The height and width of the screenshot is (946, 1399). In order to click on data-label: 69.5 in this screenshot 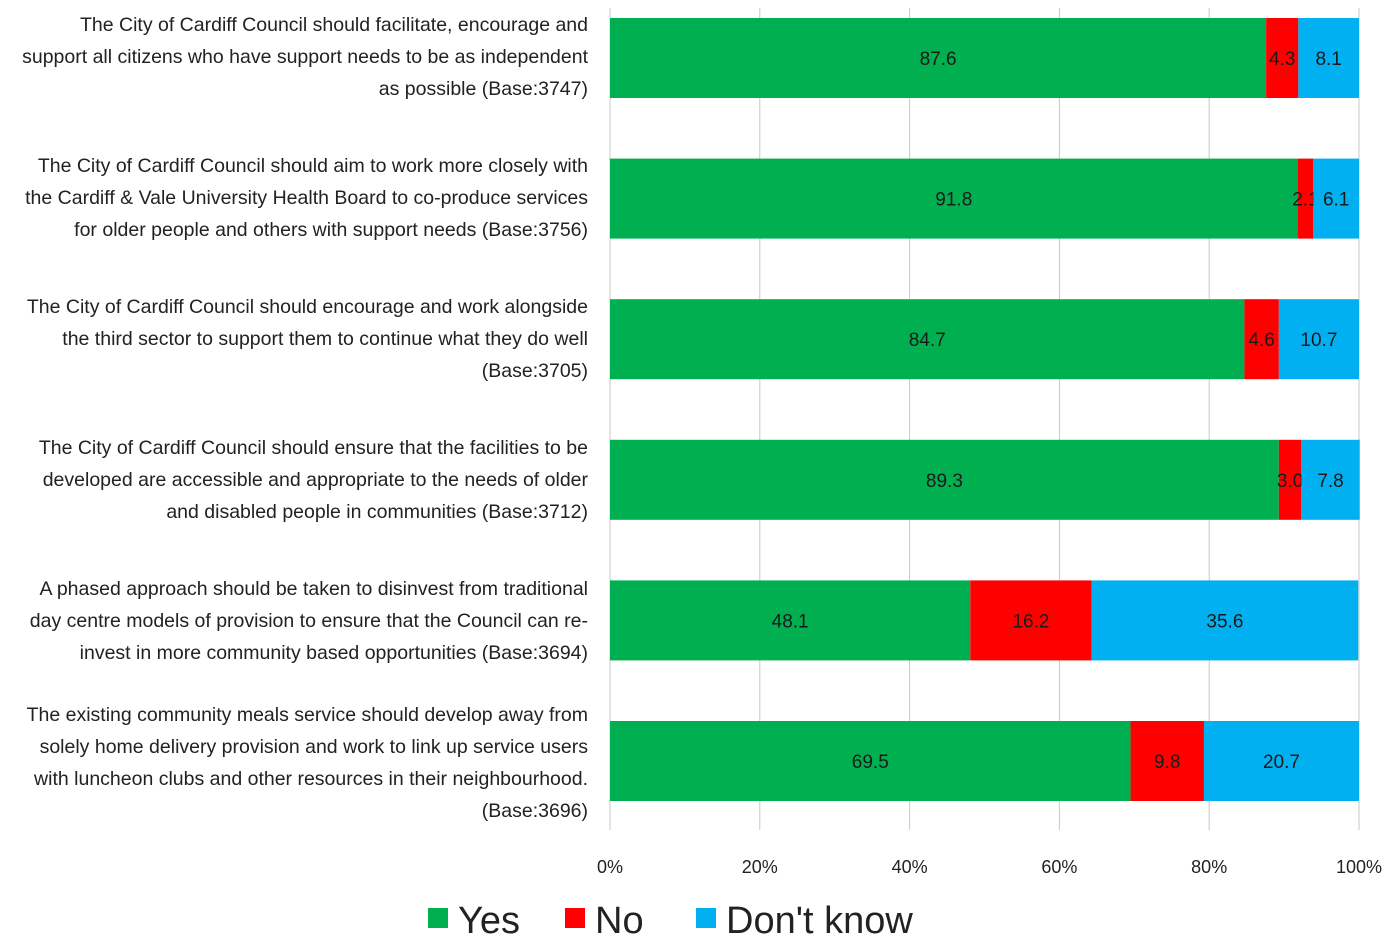, I will do `click(870, 762)`.